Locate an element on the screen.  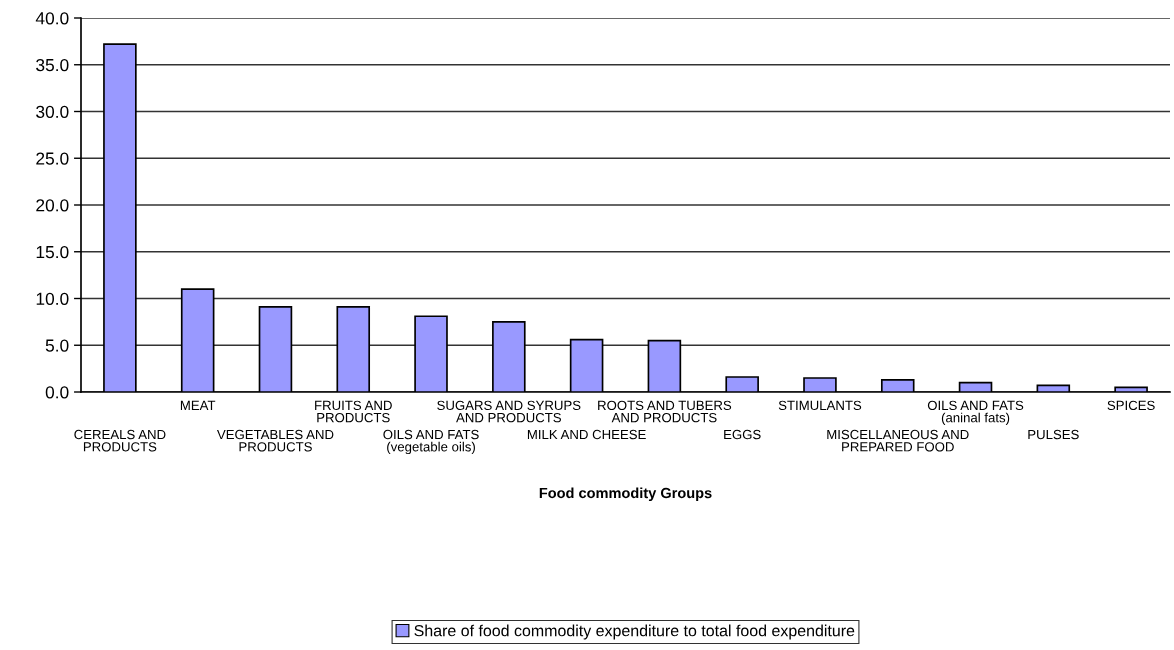
x-tick-label: CEREALS AND PRODUCTS is located at coordinates (120, 440).